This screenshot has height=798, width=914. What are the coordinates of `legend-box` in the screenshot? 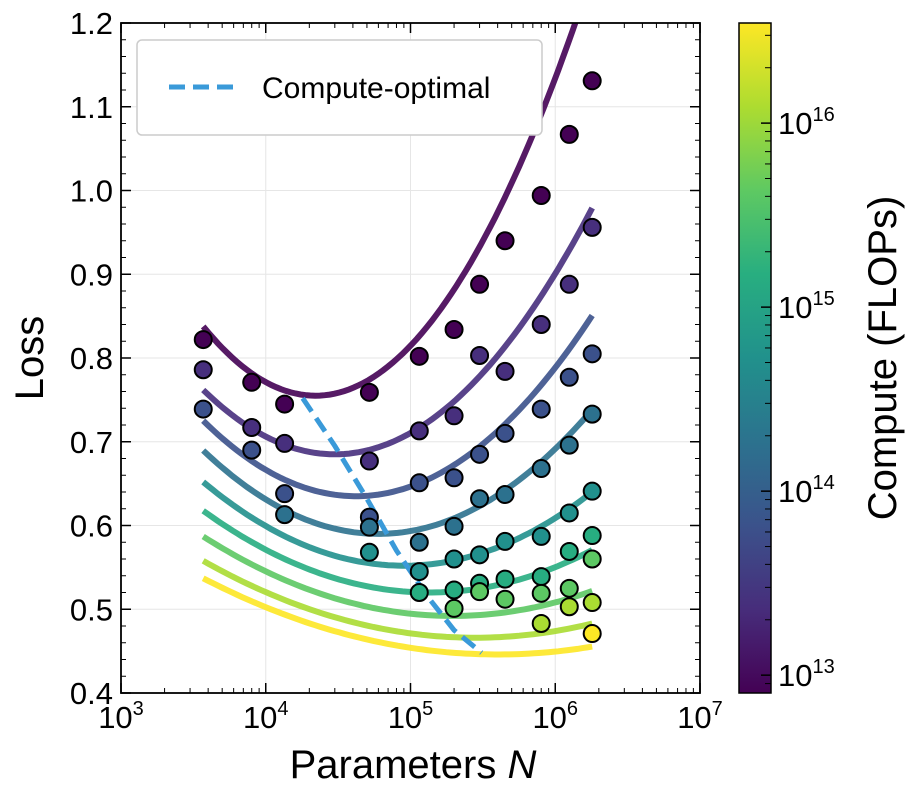 It's located at (339, 87).